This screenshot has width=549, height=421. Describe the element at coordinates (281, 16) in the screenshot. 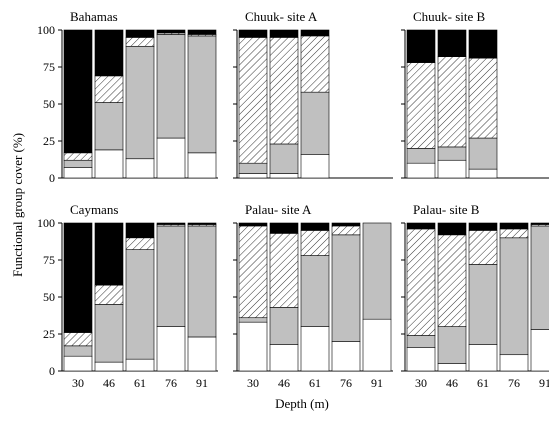

I see `panel-title: Chuuk- site A` at that location.